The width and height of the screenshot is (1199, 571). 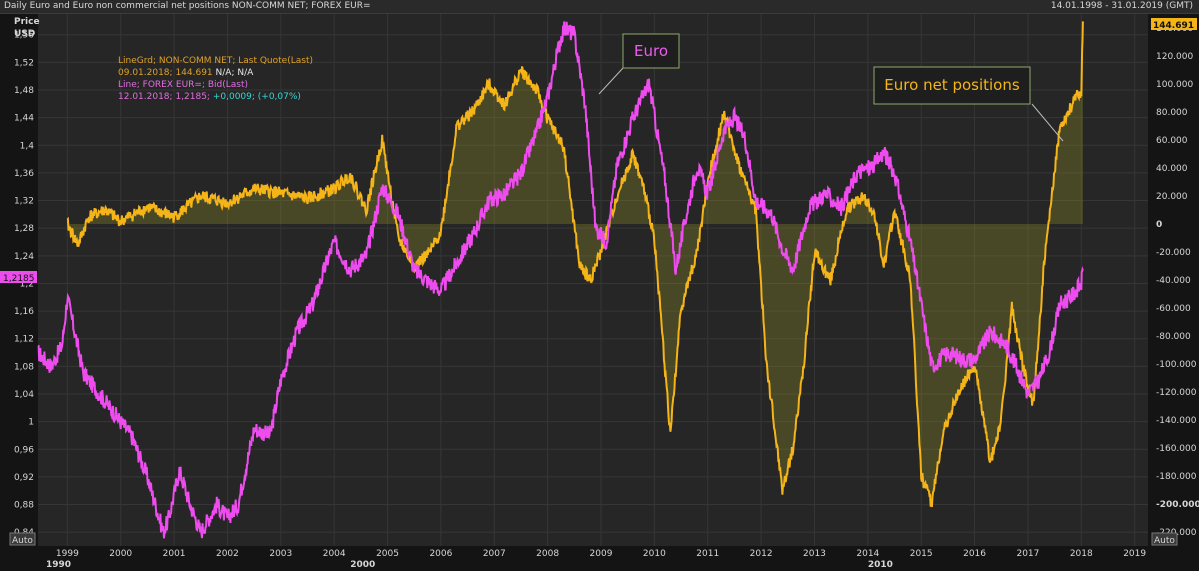 I want to click on x-decade-label: 2010, so click(x=880, y=565).